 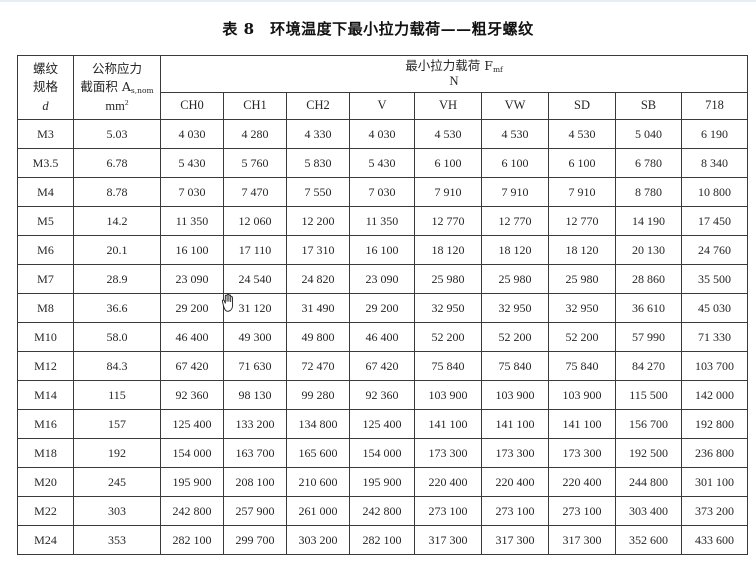 I want to click on cell-load-ch0: 5 430, so click(x=192, y=163).